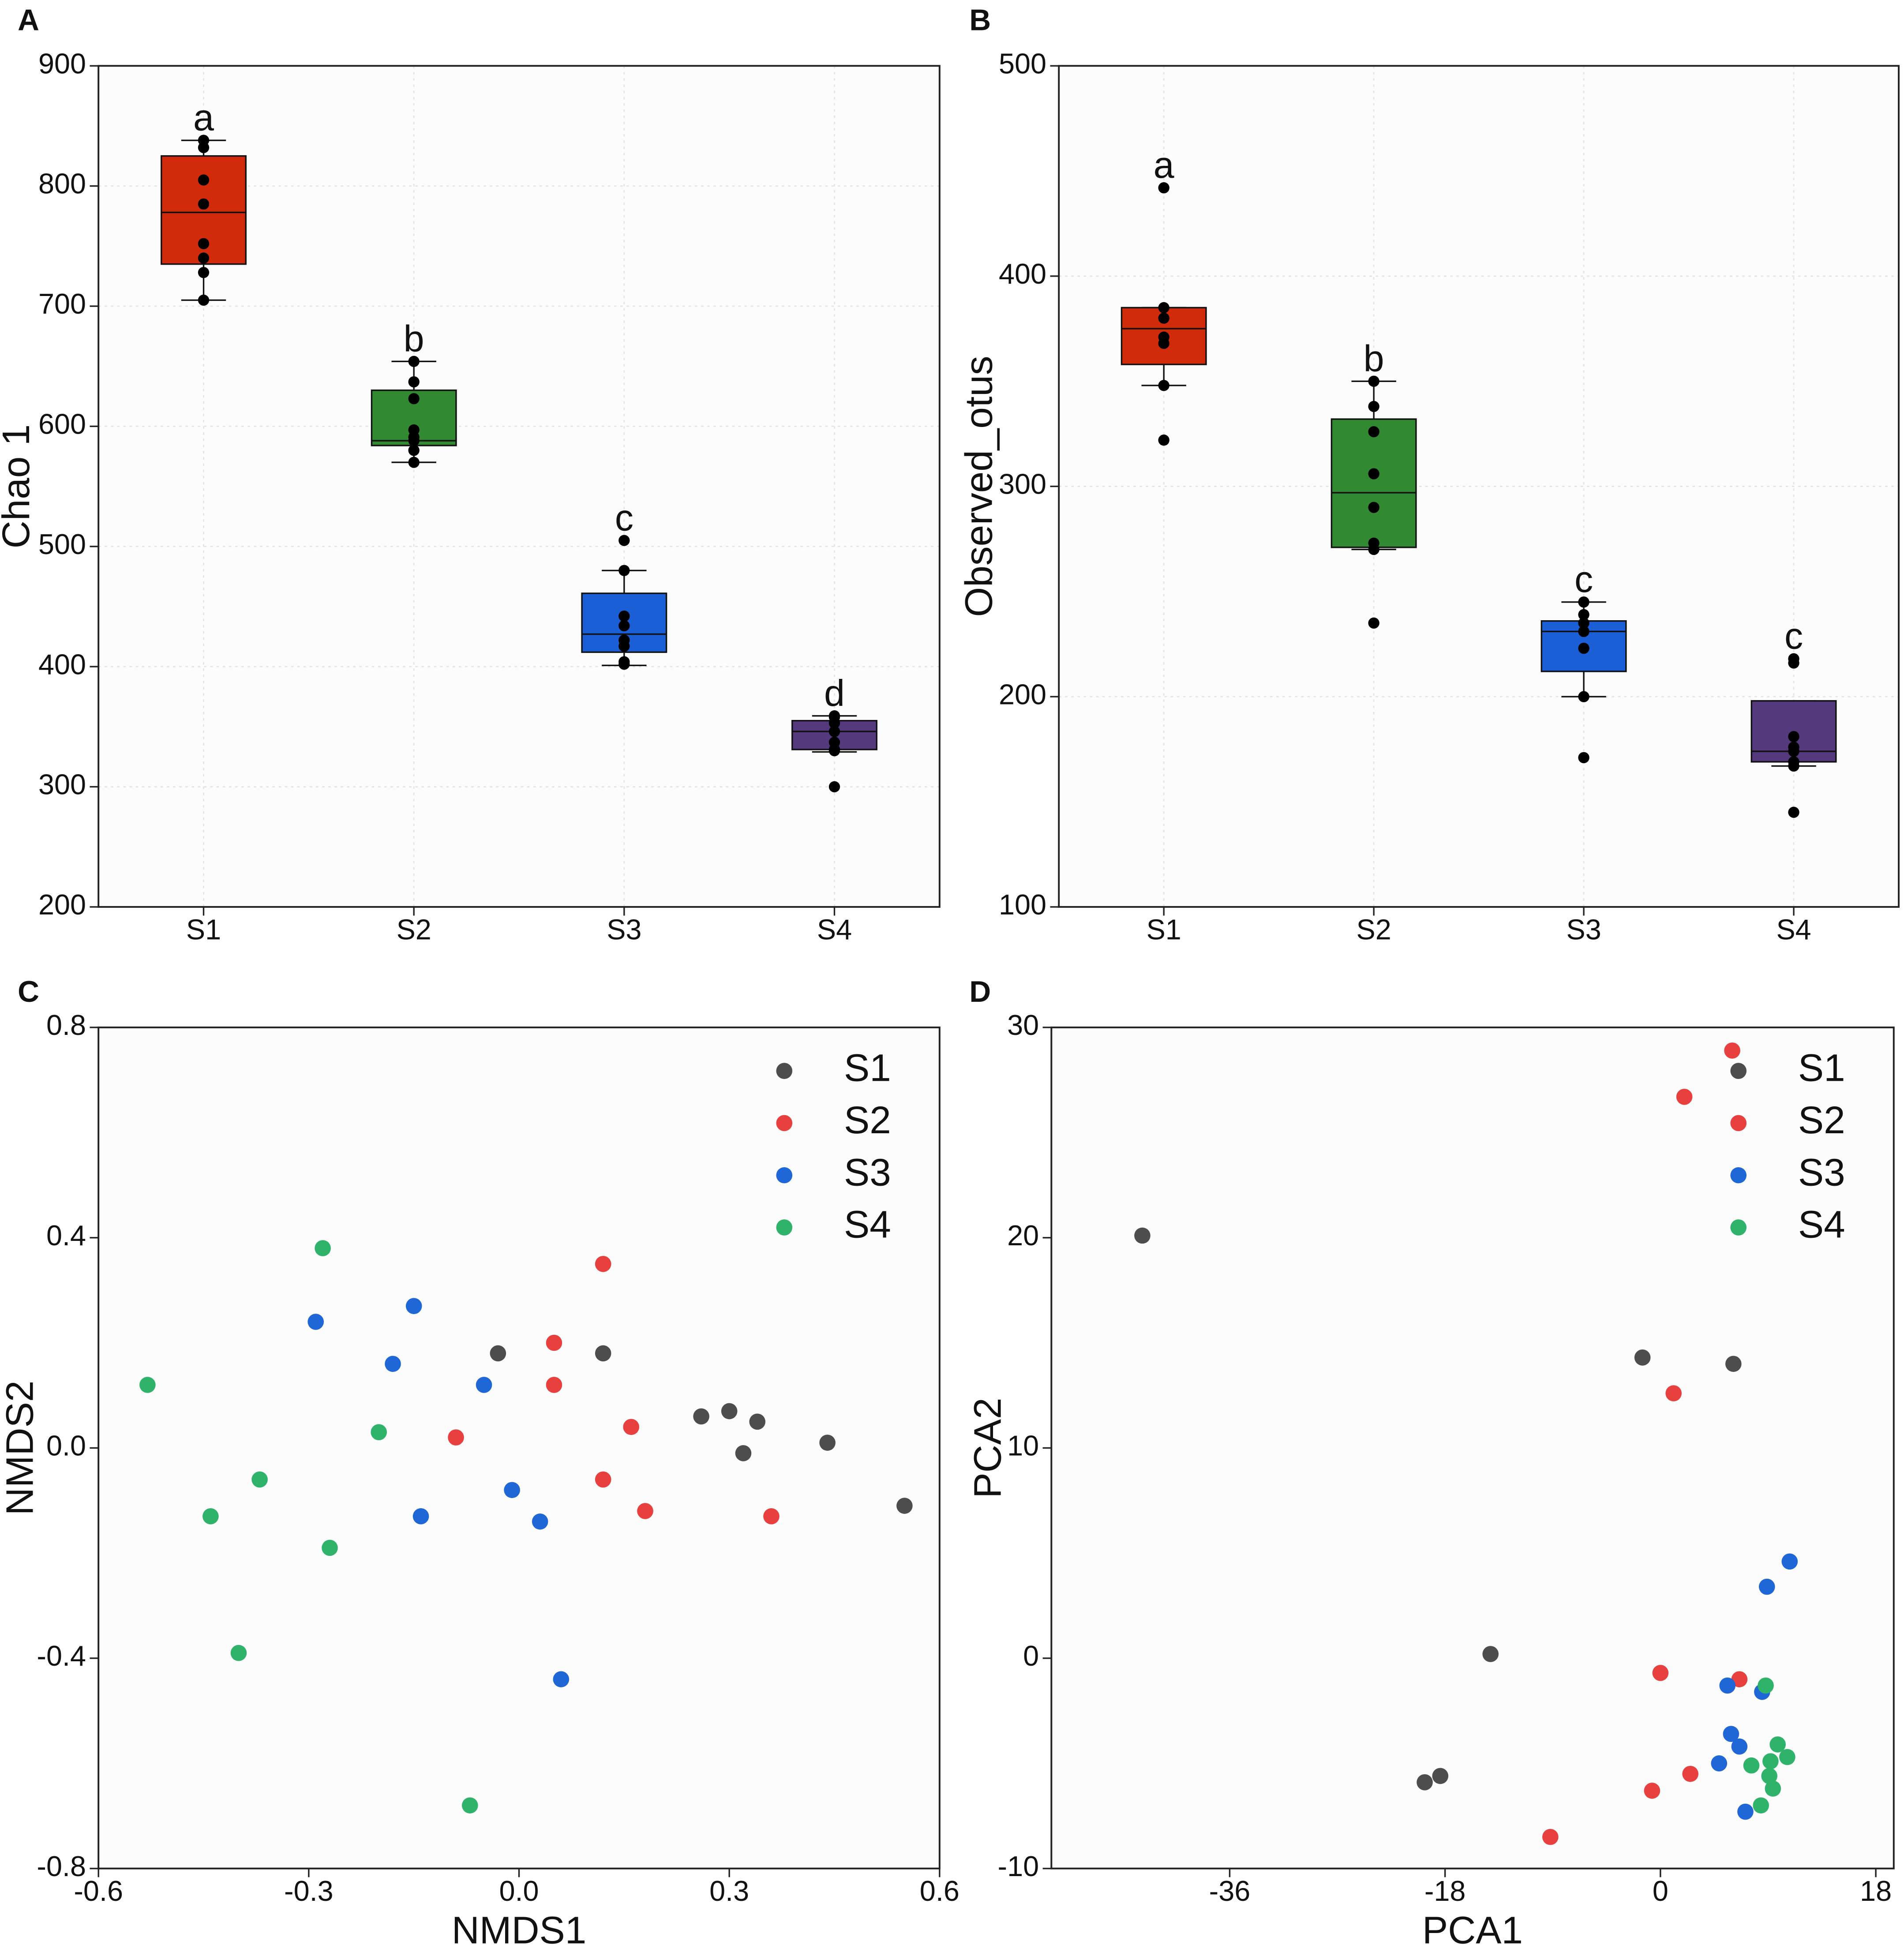 The image size is (1904, 1948). I want to click on y-tick-label: 0.8, so click(66, 1025).